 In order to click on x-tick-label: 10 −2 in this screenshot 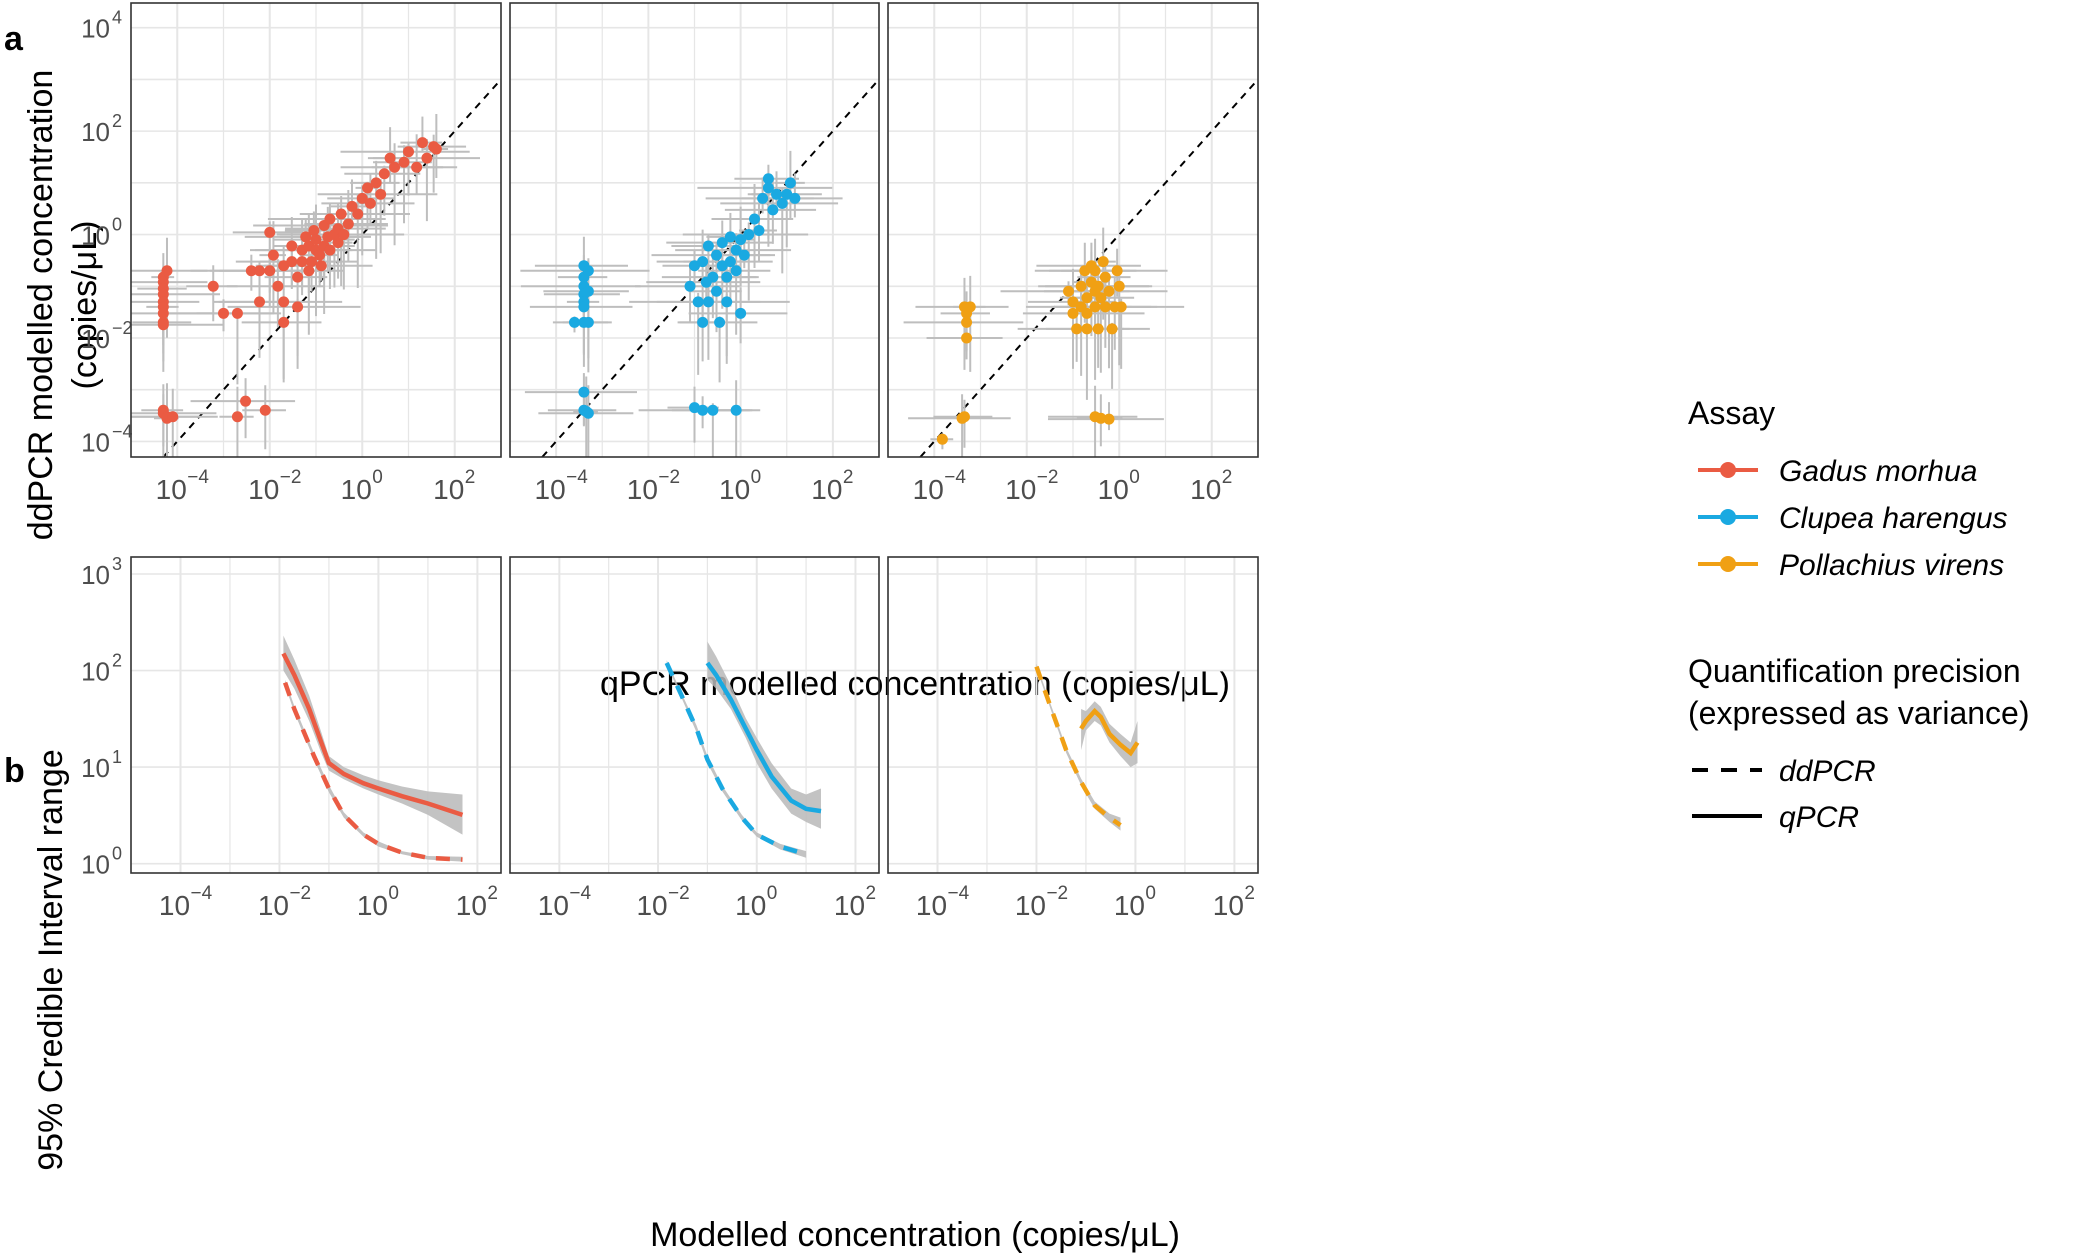, I will do `click(1031, 486)`.